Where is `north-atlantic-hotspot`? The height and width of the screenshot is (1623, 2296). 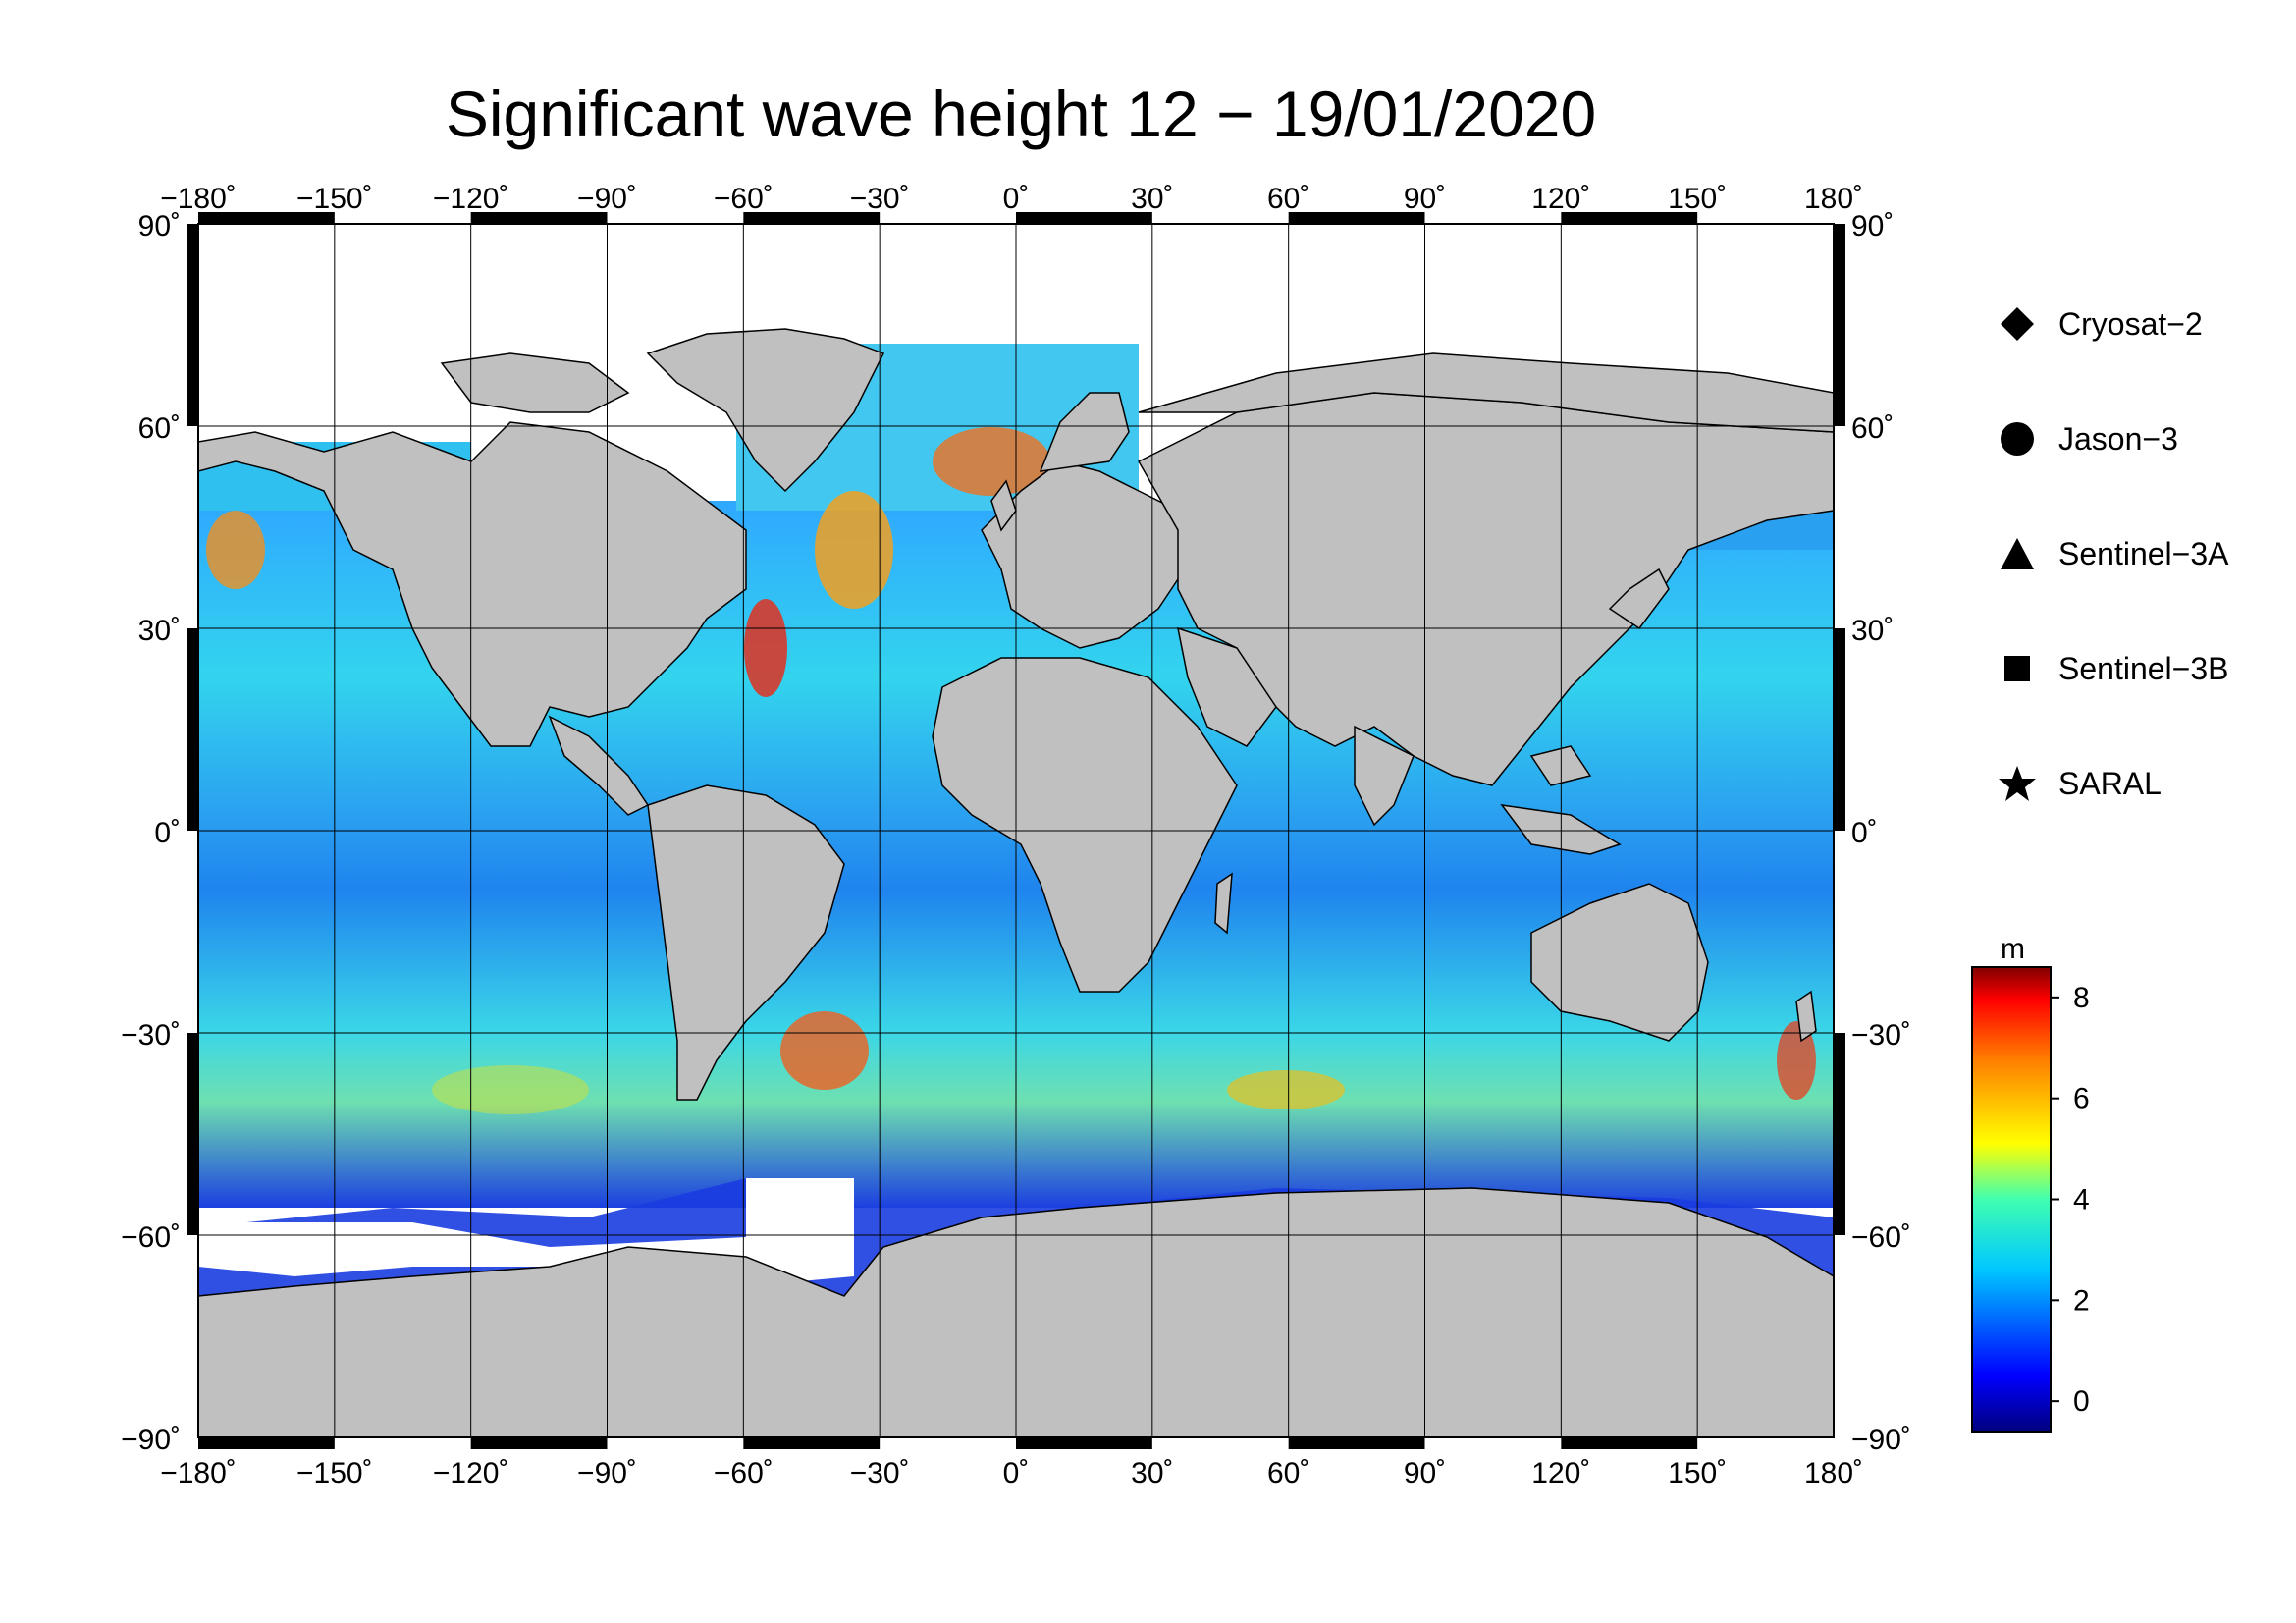 north-atlantic-hotspot is located at coordinates (854, 550).